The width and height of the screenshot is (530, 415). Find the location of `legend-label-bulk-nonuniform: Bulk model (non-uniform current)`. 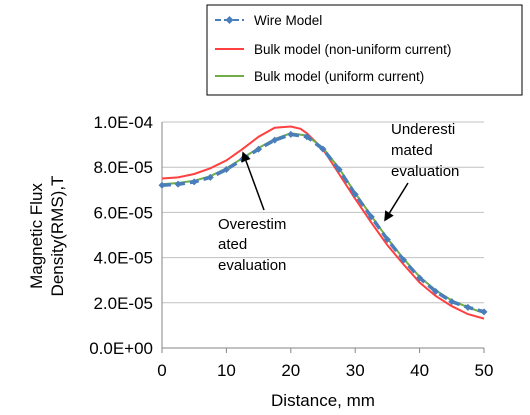

legend-label-bulk-nonuniform: Bulk model (non-uniform current) is located at coordinates (352, 49).